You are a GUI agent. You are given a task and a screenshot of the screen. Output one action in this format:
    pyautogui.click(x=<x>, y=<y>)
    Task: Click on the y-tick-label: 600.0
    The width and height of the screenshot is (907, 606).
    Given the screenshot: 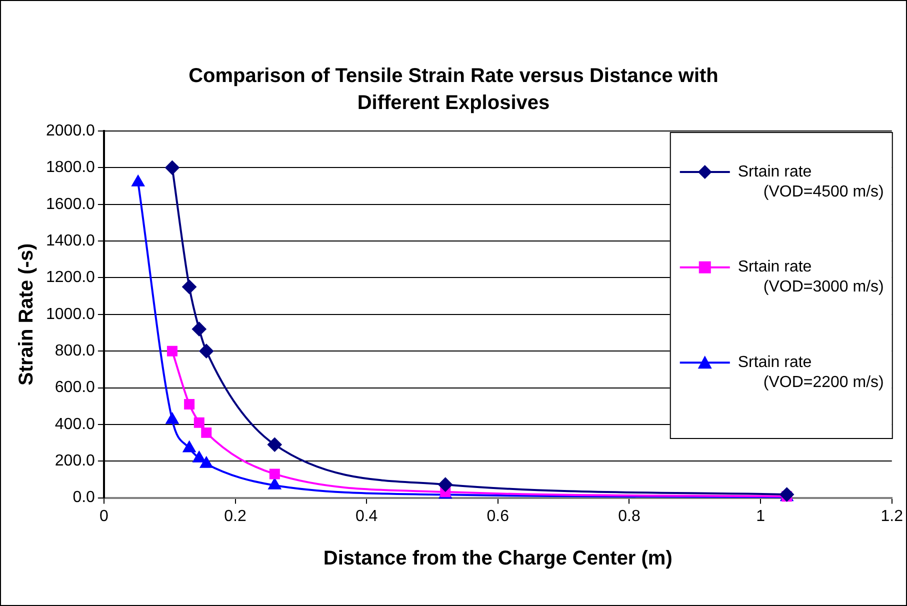 What is the action you would take?
    pyautogui.click(x=75, y=387)
    